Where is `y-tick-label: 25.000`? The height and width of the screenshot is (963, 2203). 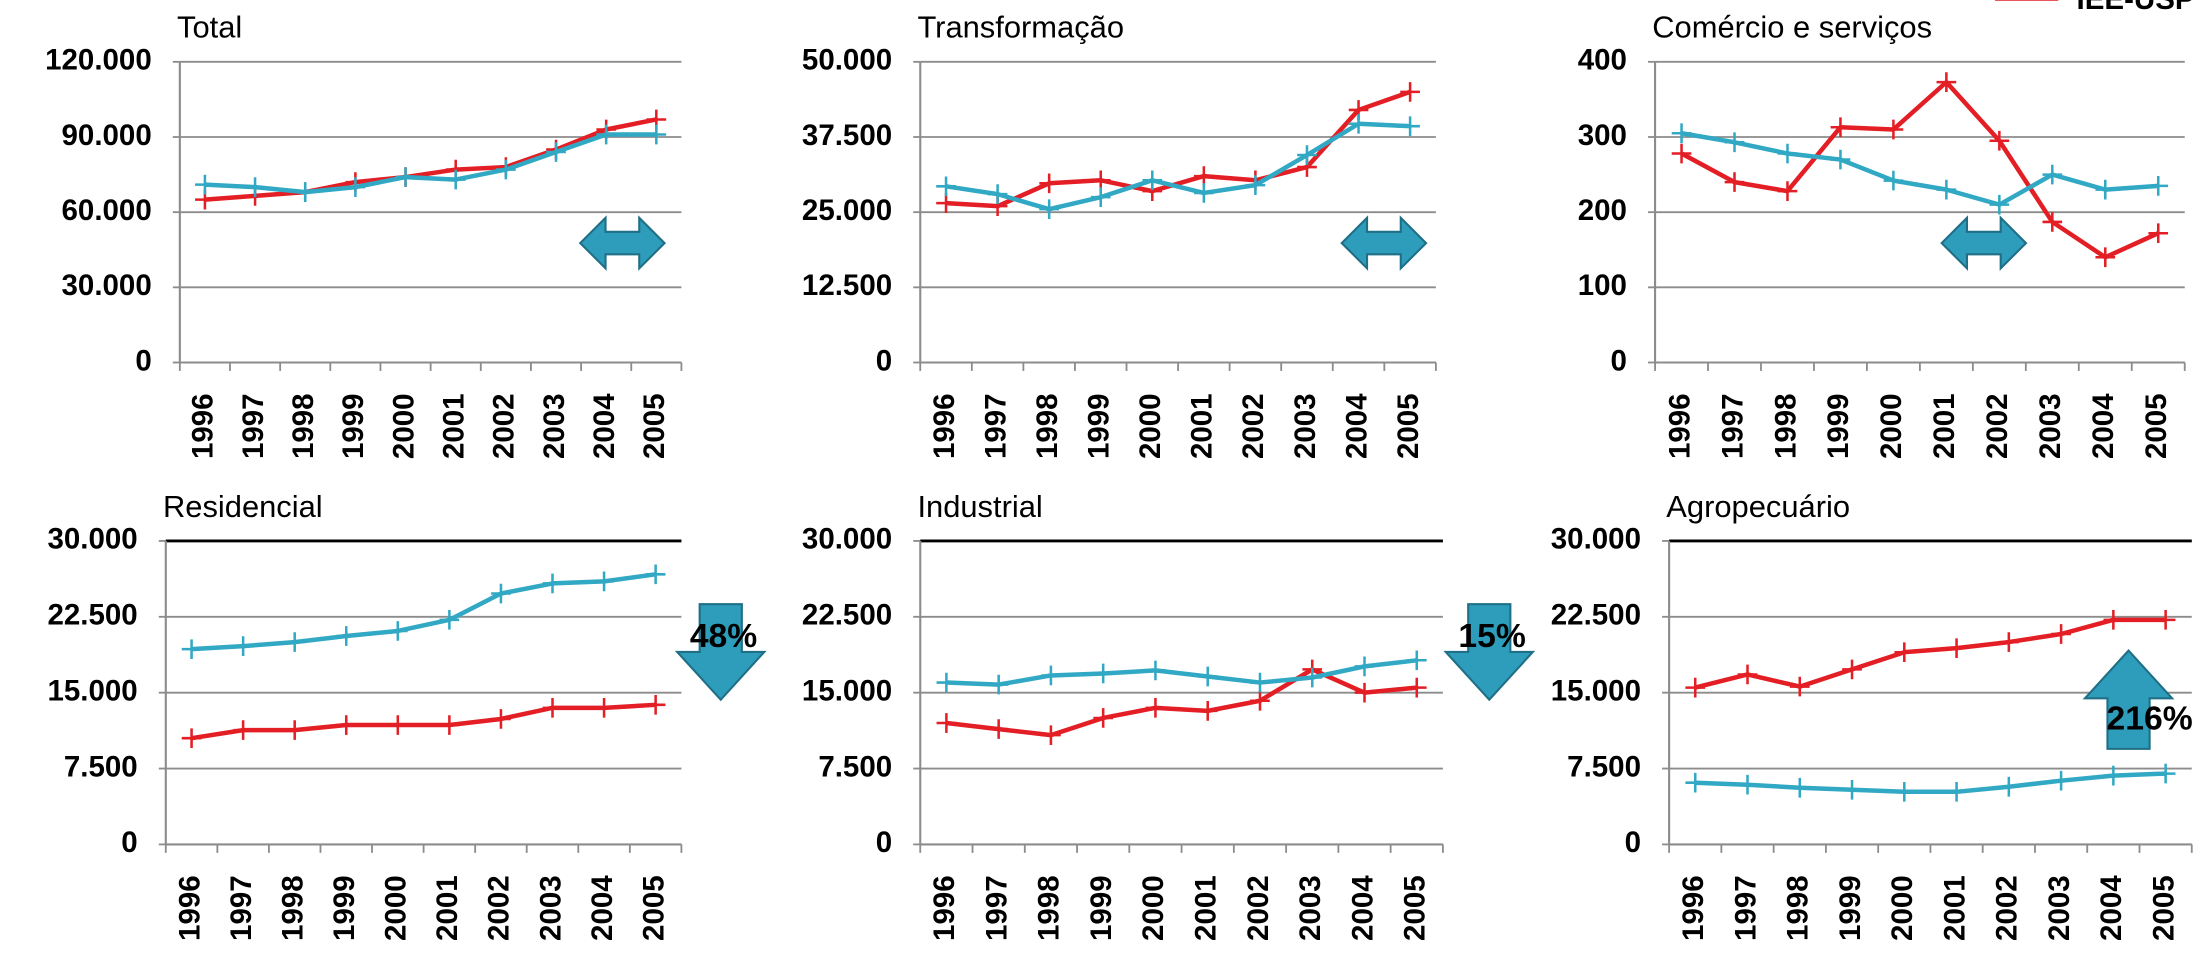 y-tick-label: 25.000 is located at coordinates (847, 210).